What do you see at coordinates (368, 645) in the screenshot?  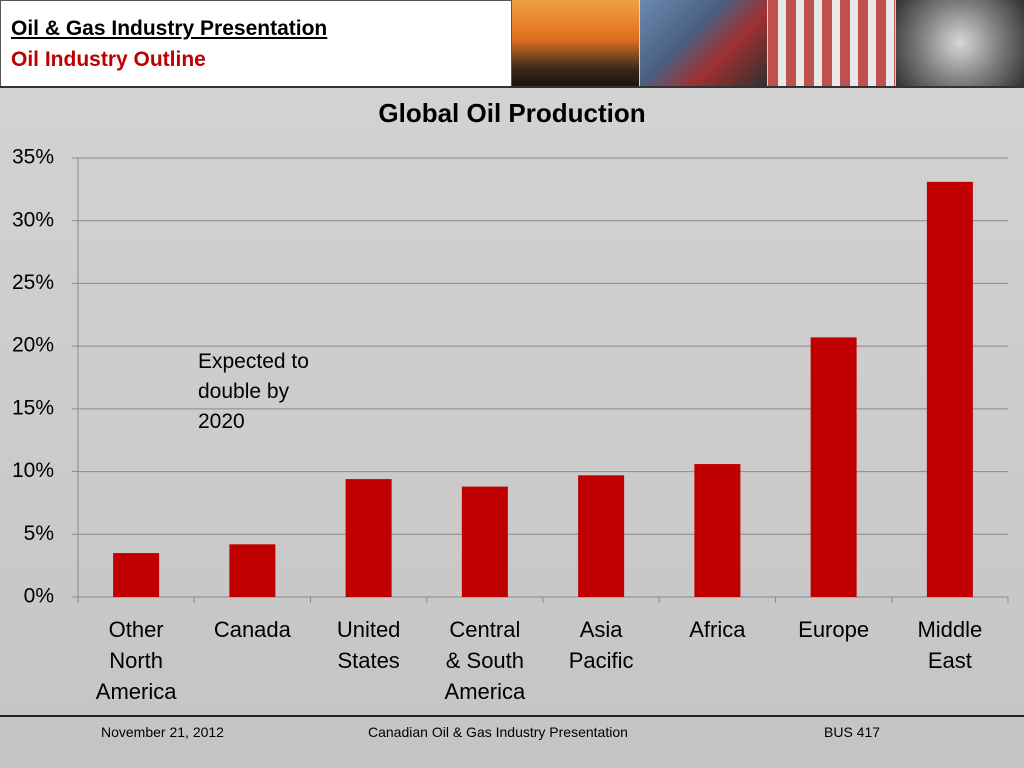 I see `x-tick-label: United States` at bounding box center [368, 645].